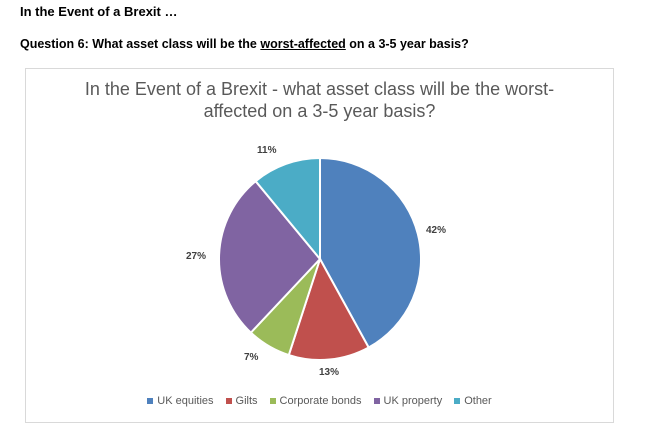  Describe the element at coordinates (287, 209) in the screenshot. I see `pie-slice-other` at that location.